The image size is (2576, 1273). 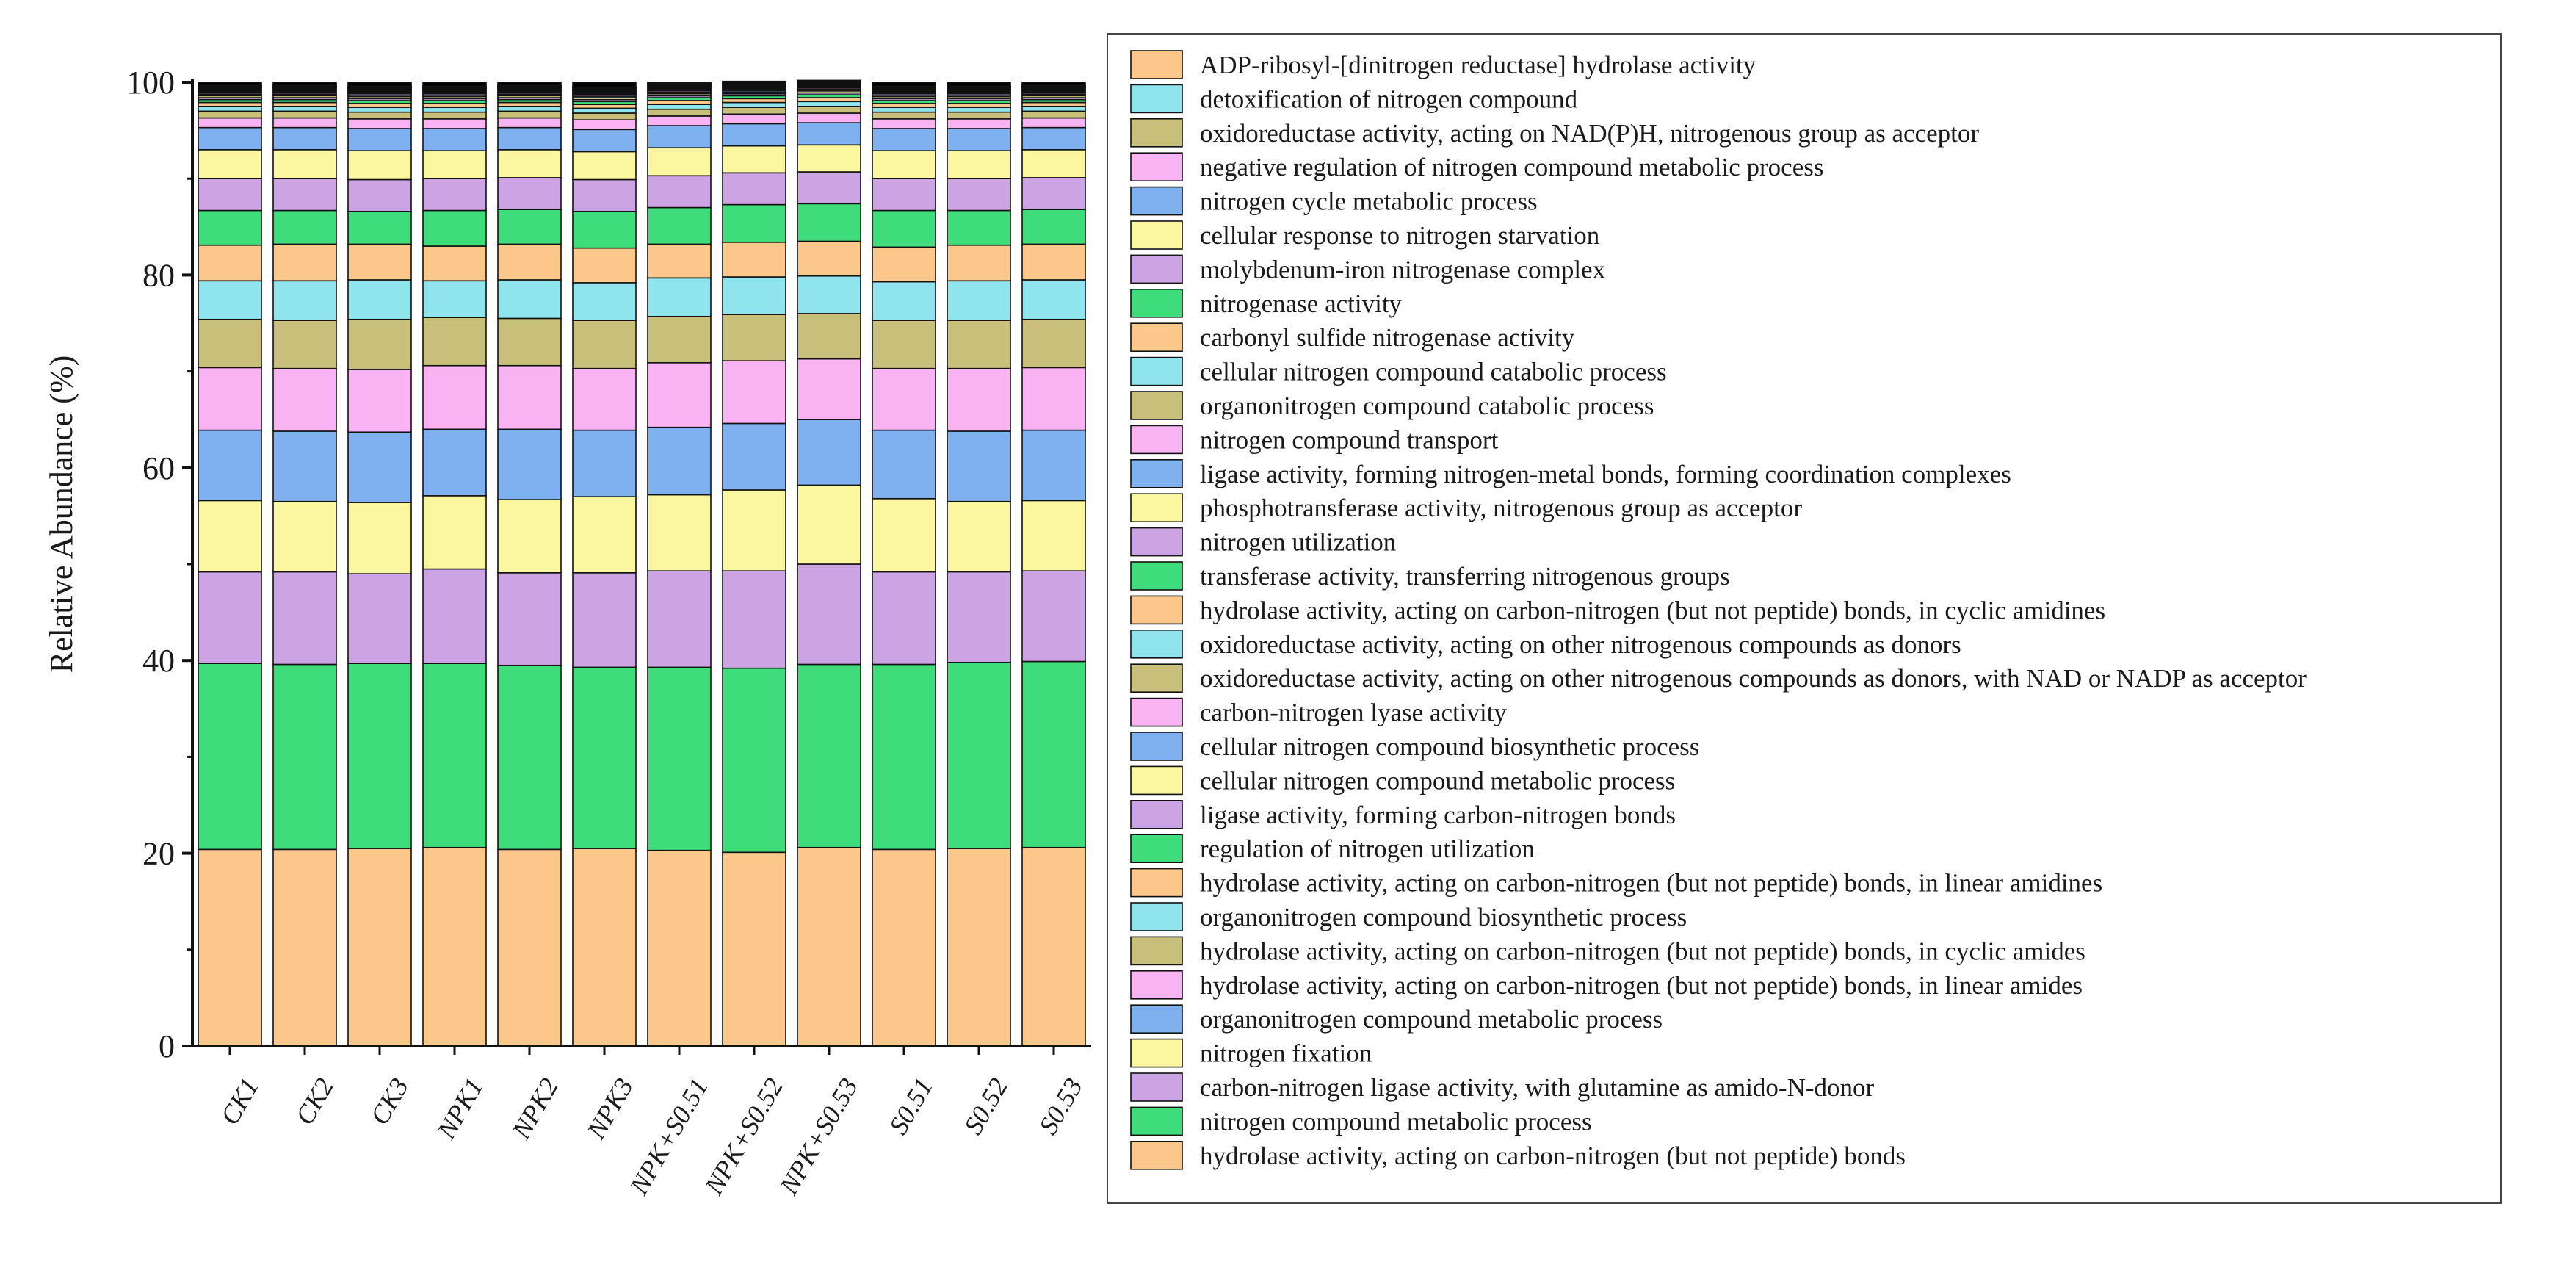 What do you see at coordinates (979, 301) in the screenshot?
I see `bar-segment-8-S0.52` at bounding box center [979, 301].